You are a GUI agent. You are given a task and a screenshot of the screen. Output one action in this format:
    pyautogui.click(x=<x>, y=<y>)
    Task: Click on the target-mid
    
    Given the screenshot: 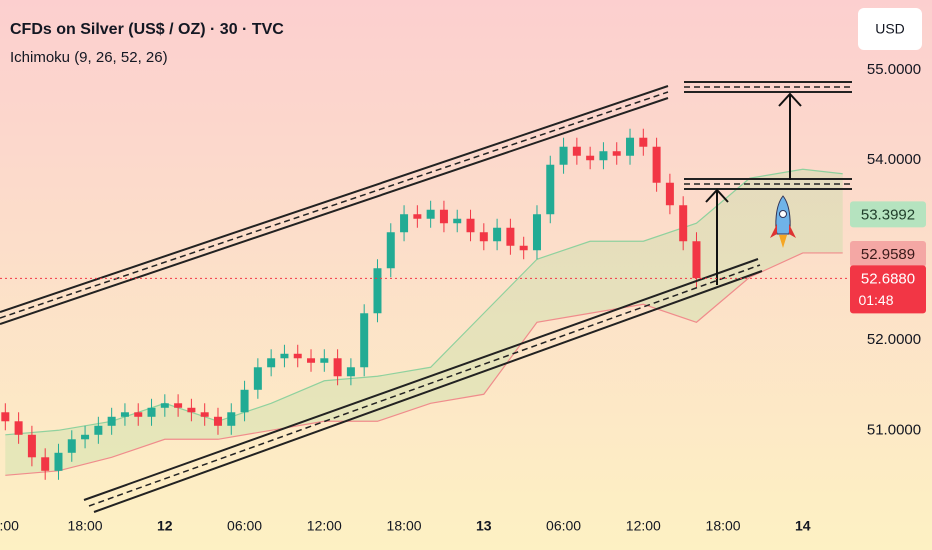 What is the action you would take?
    pyautogui.click(x=768, y=184)
    